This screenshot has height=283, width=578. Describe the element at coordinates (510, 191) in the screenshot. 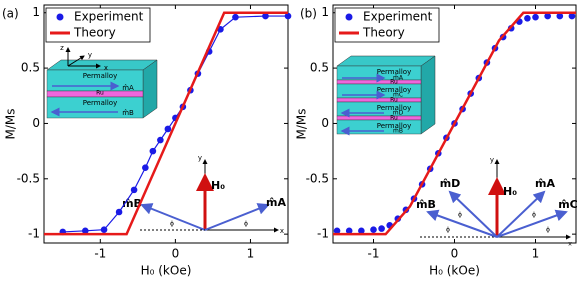

I see `annotation: H₀` at that location.